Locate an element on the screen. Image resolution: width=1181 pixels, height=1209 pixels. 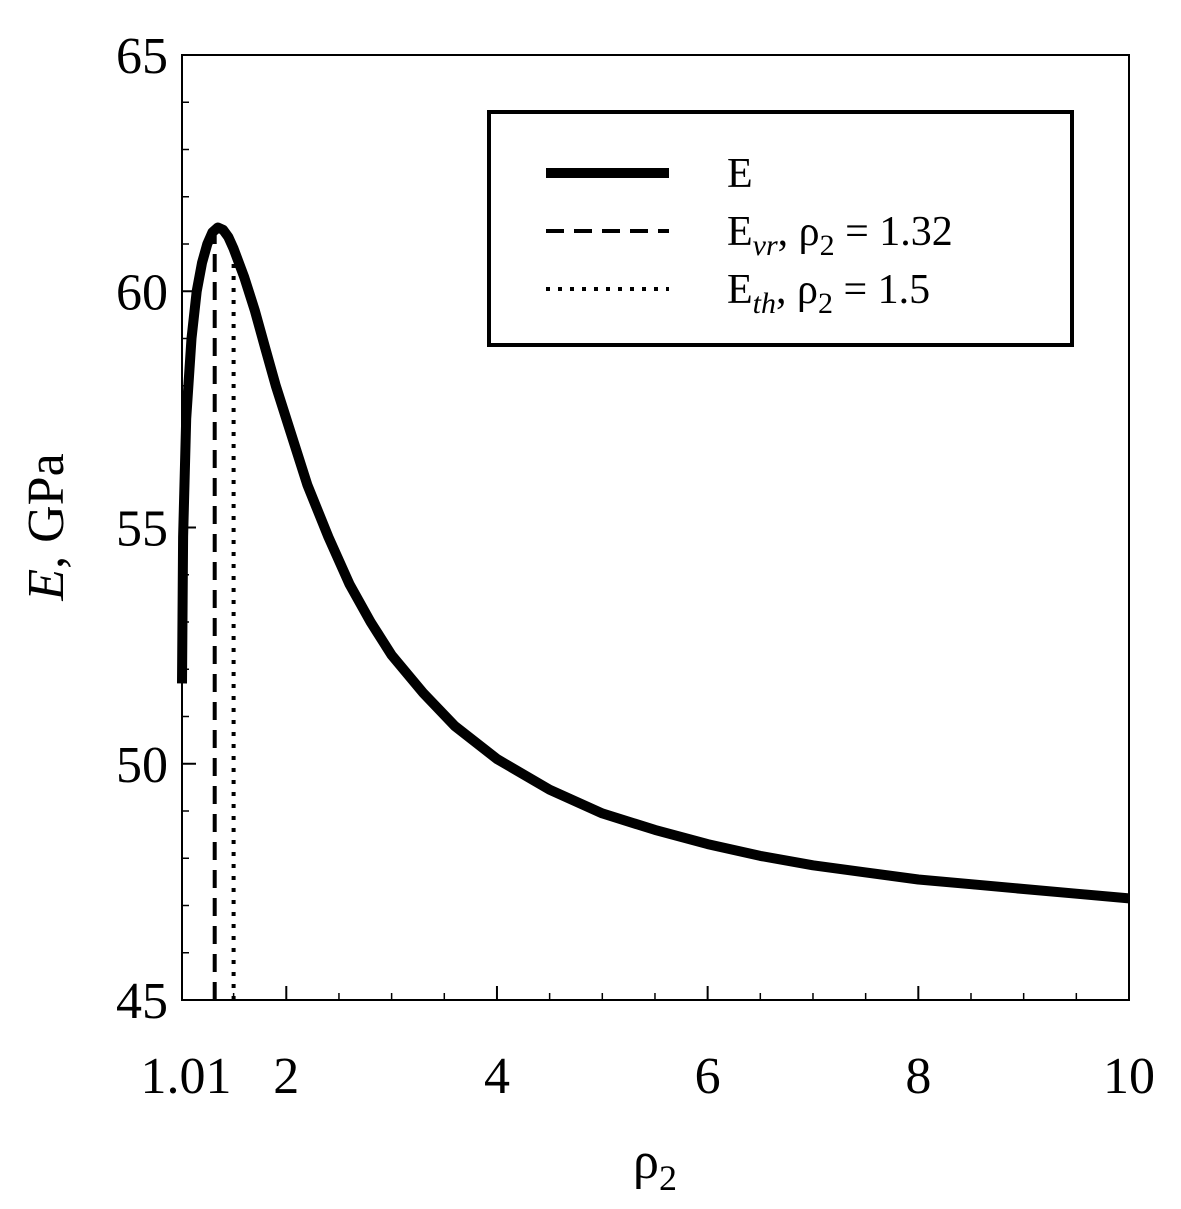
y-tick-label: 65 is located at coordinates (142, 56).